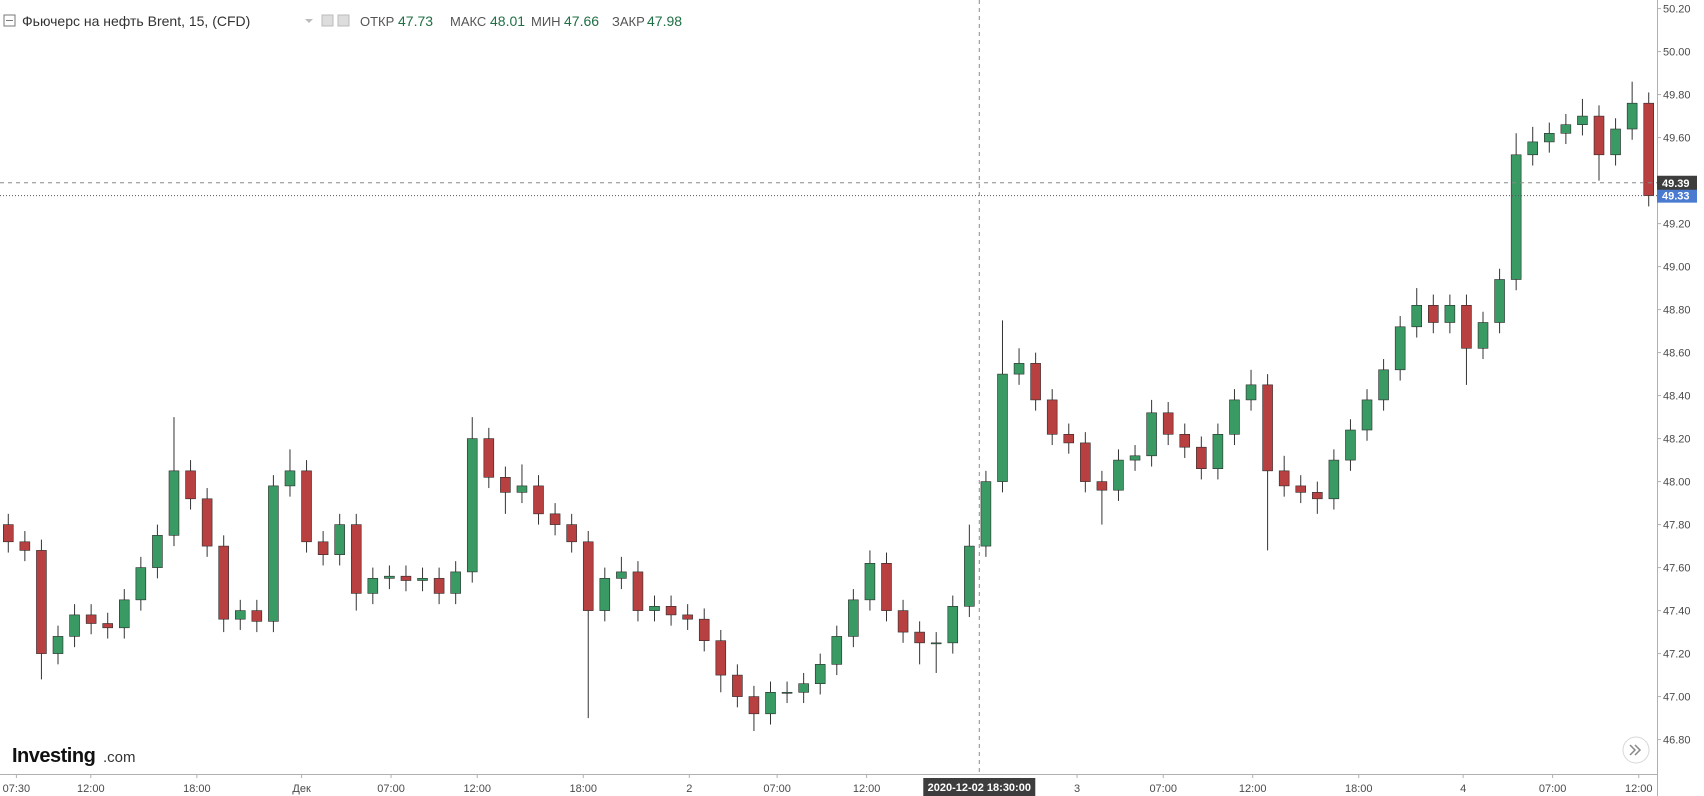  What do you see at coordinates (309, 21) in the screenshot?
I see `dropdown-arrow` at bounding box center [309, 21].